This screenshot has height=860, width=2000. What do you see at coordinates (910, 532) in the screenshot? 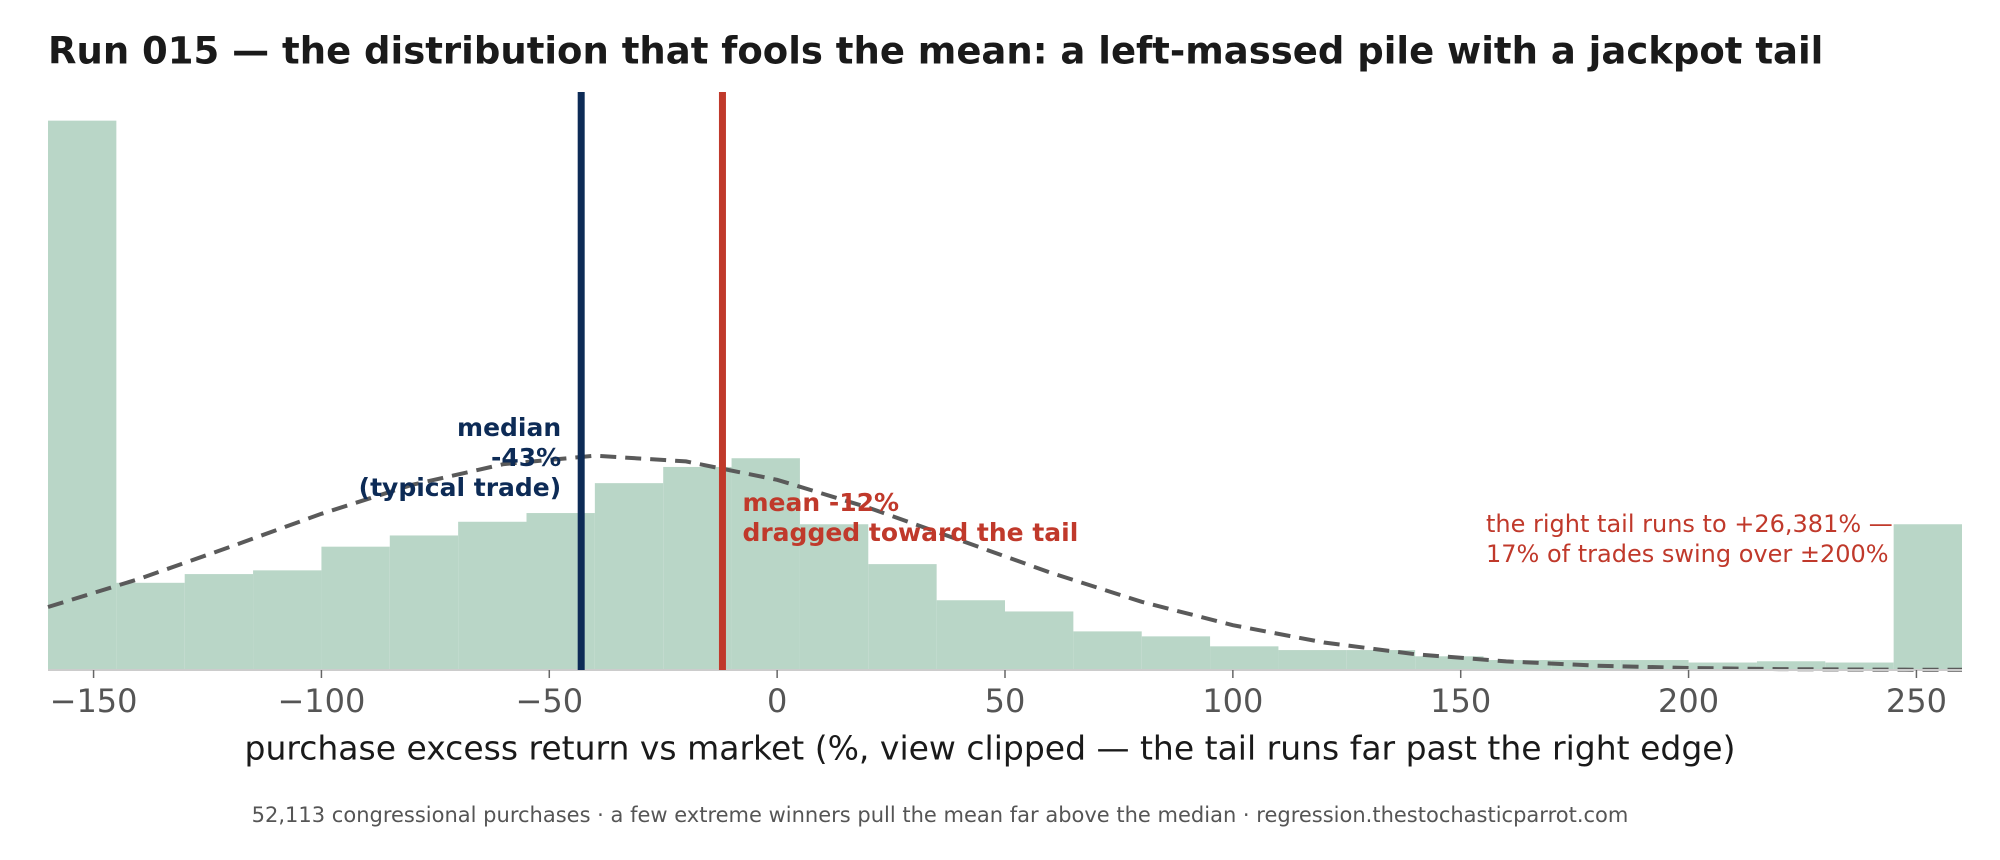
I see `mean-label: dragged toward the tail` at bounding box center [910, 532].